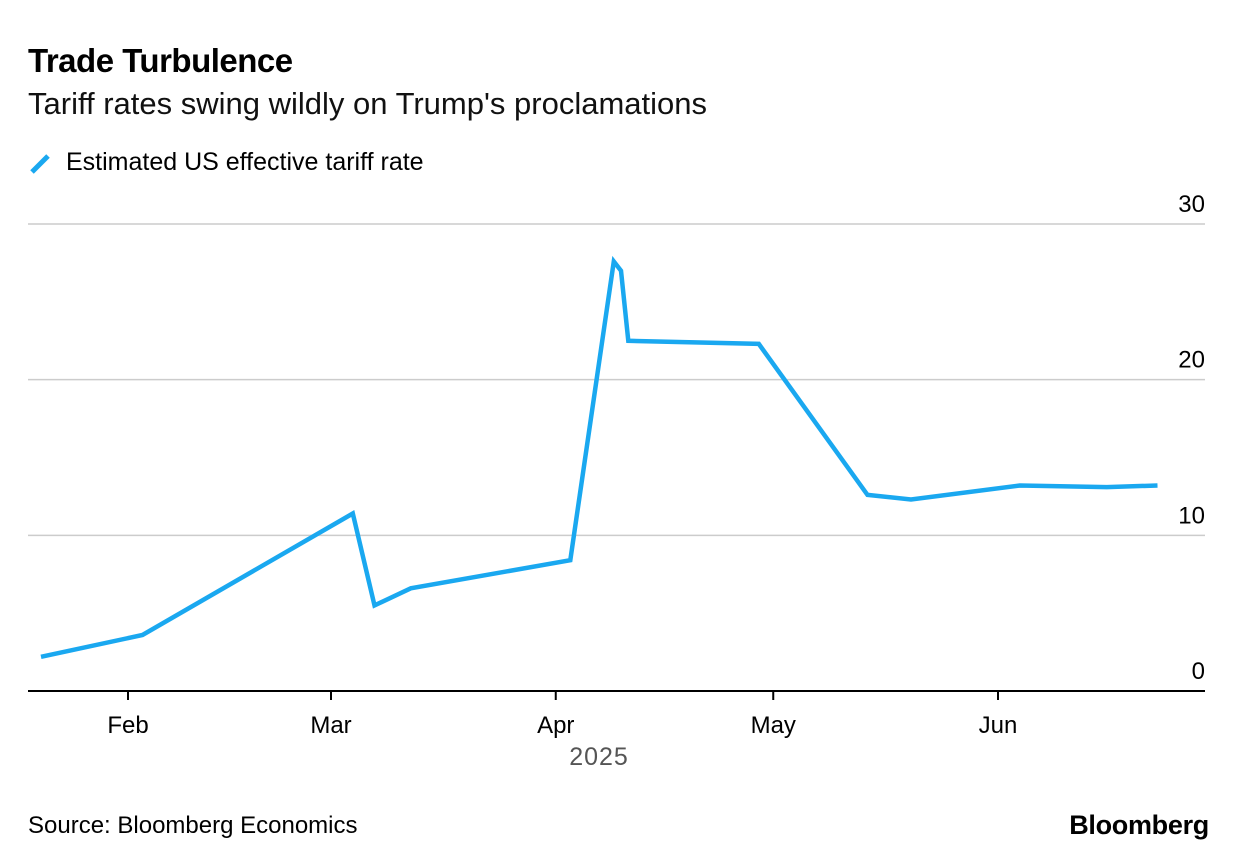  Describe the element at coordinates (330, 725) in the screenshot. I see `x-tick-label: Mar` at that location.